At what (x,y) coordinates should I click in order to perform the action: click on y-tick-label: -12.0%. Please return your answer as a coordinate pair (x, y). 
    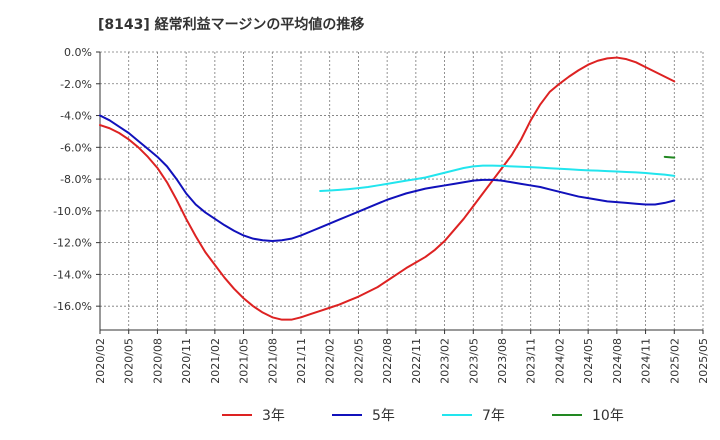
    Looking at the image, I should click on (72, 243).